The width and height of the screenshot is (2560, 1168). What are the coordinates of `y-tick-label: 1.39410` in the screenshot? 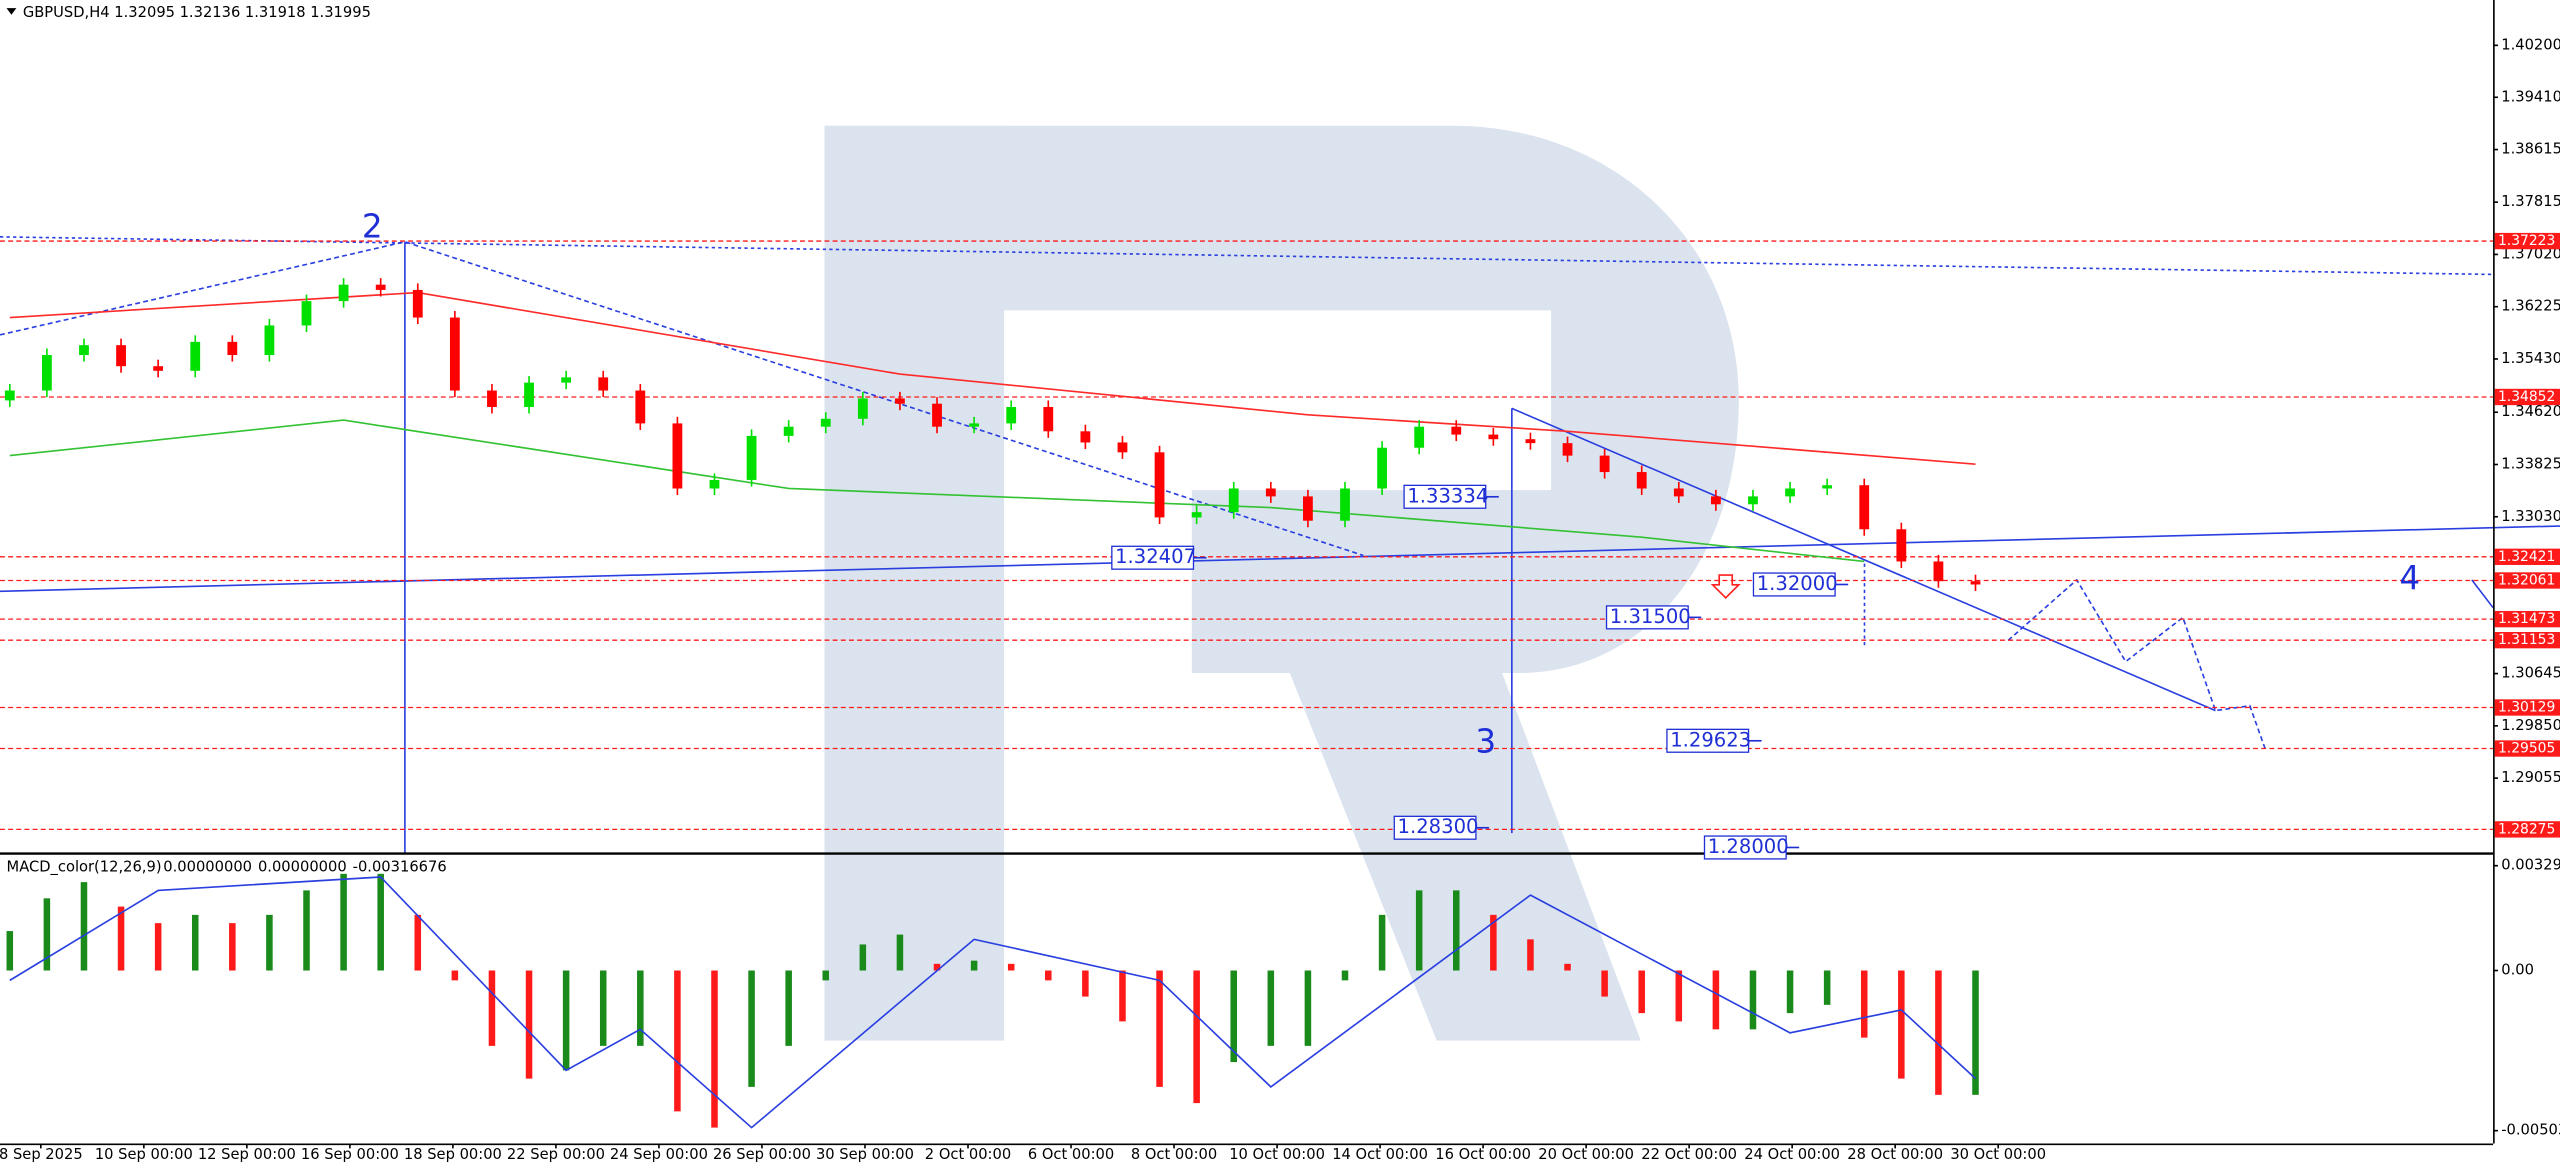 It's located at (2530, 96).